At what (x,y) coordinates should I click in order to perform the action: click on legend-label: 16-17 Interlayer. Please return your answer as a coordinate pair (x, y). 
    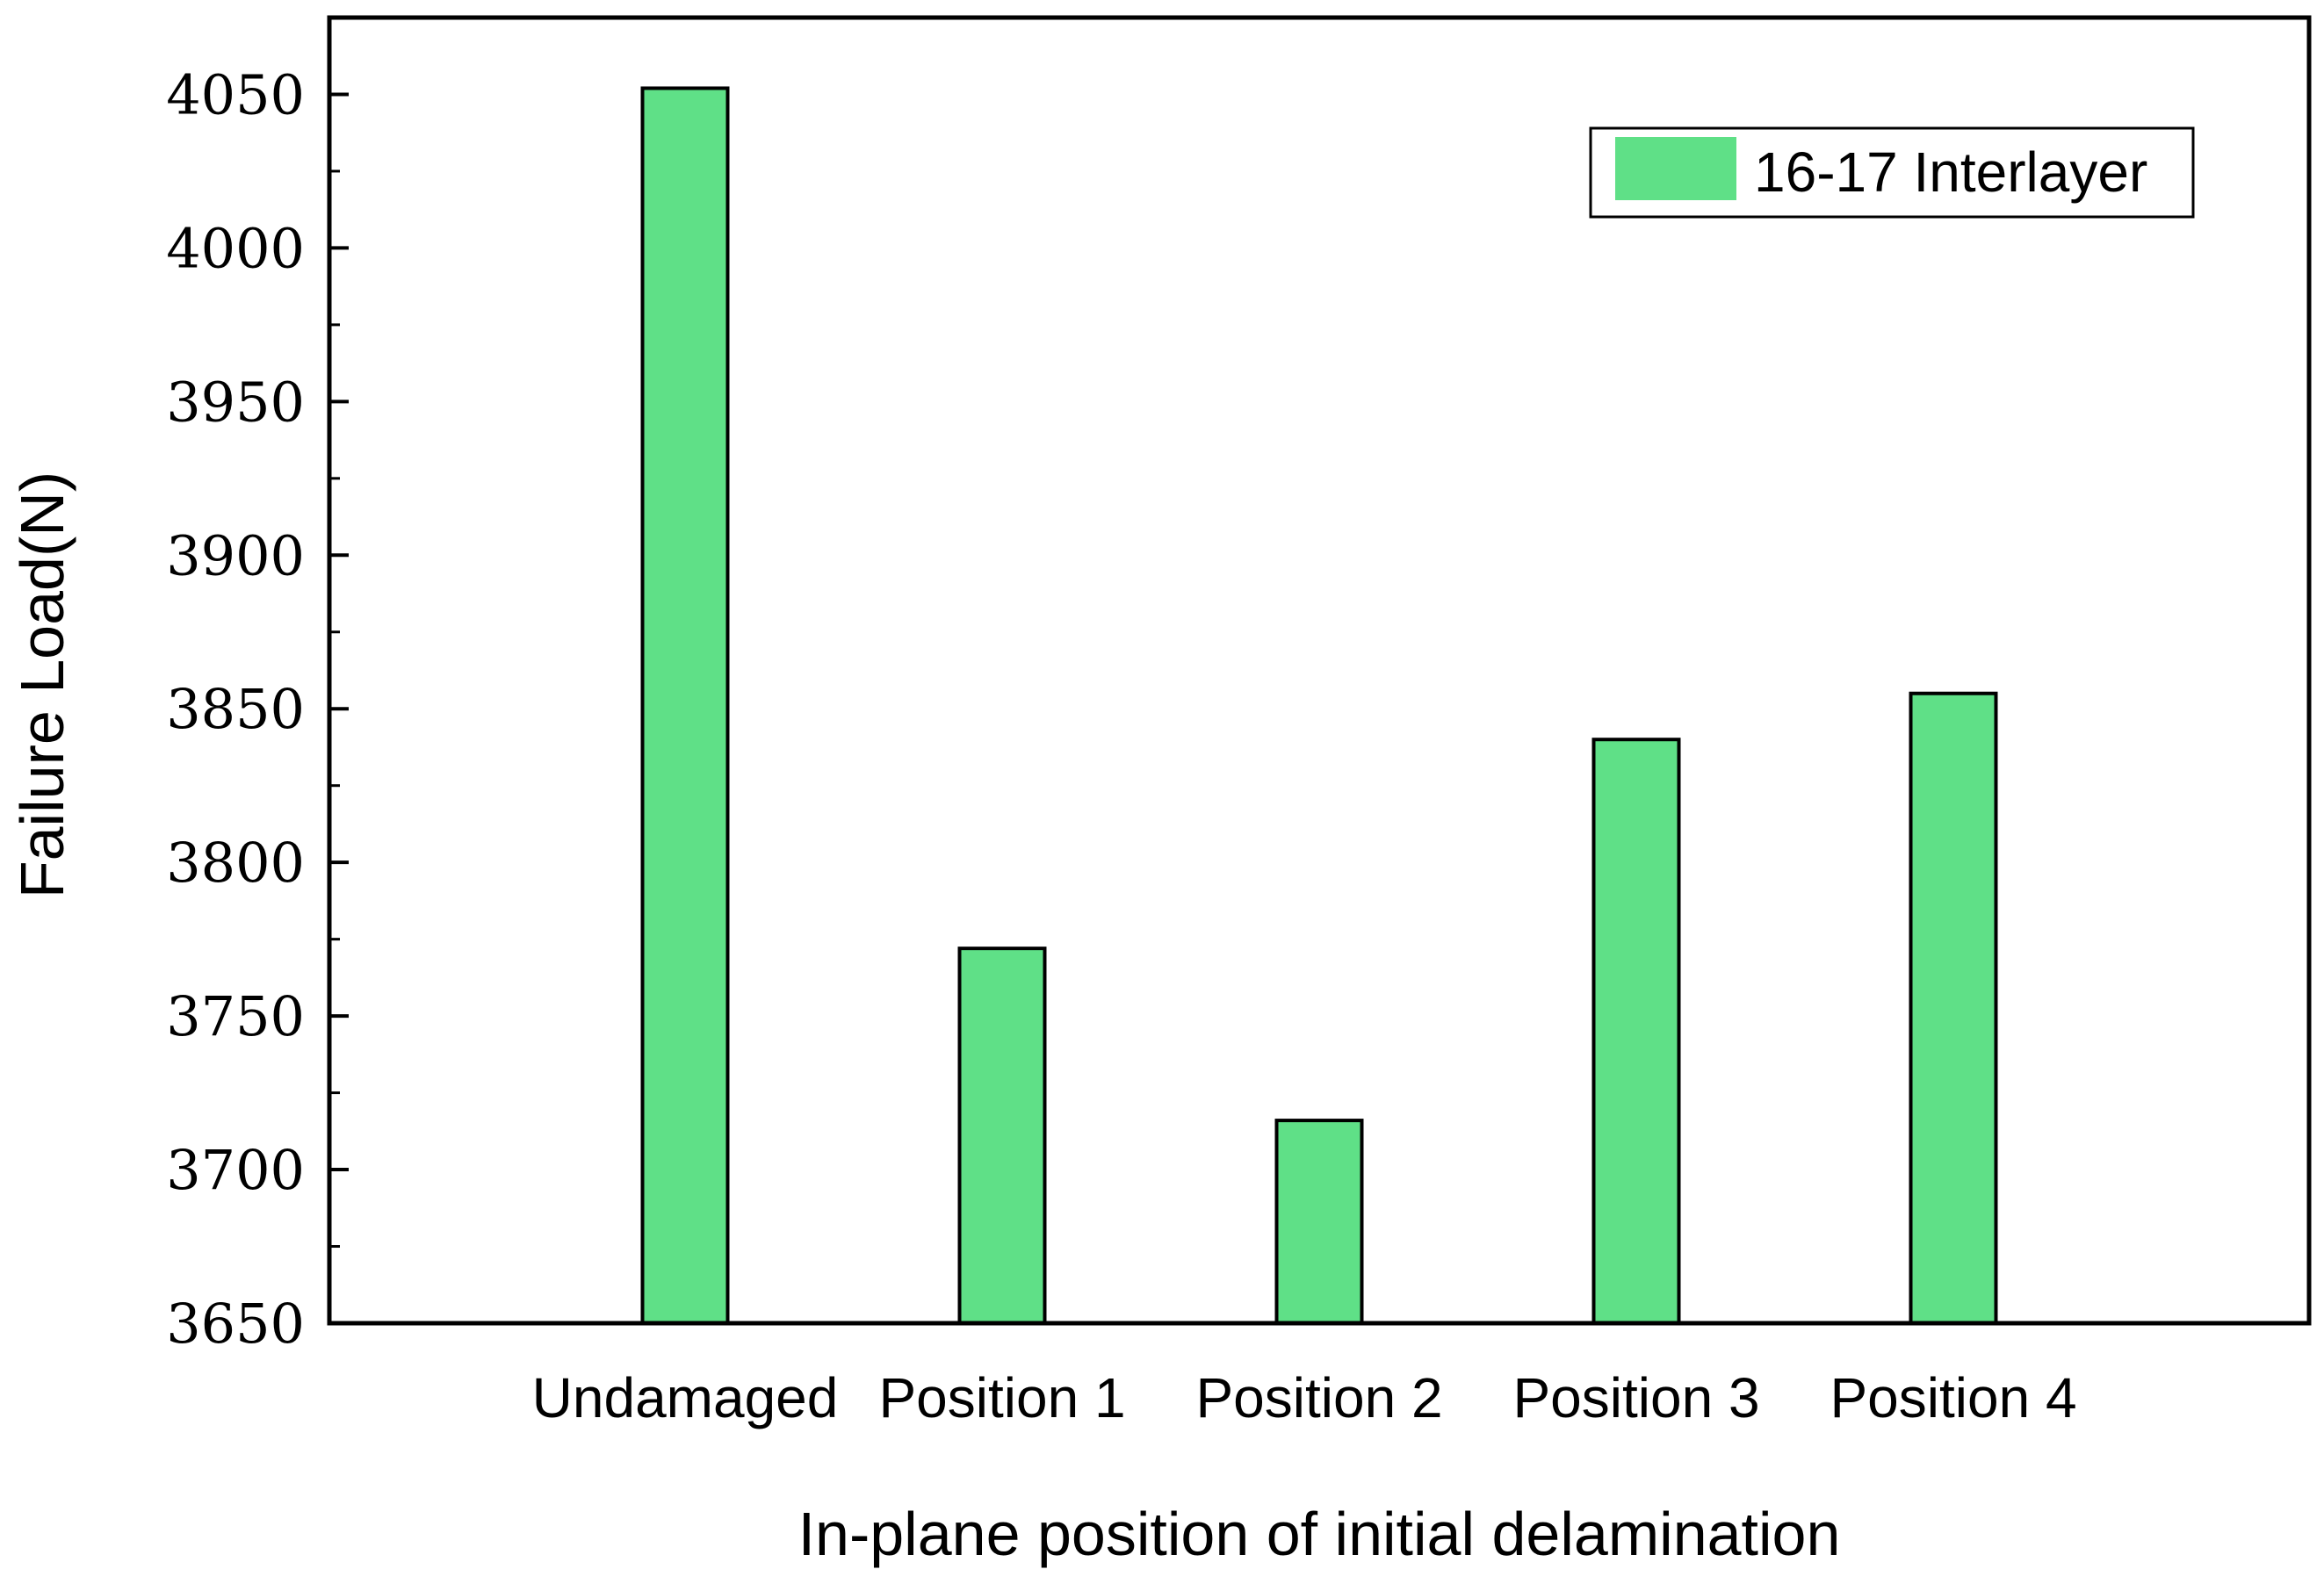
    Looking at the image, I should click on (1950, 172).